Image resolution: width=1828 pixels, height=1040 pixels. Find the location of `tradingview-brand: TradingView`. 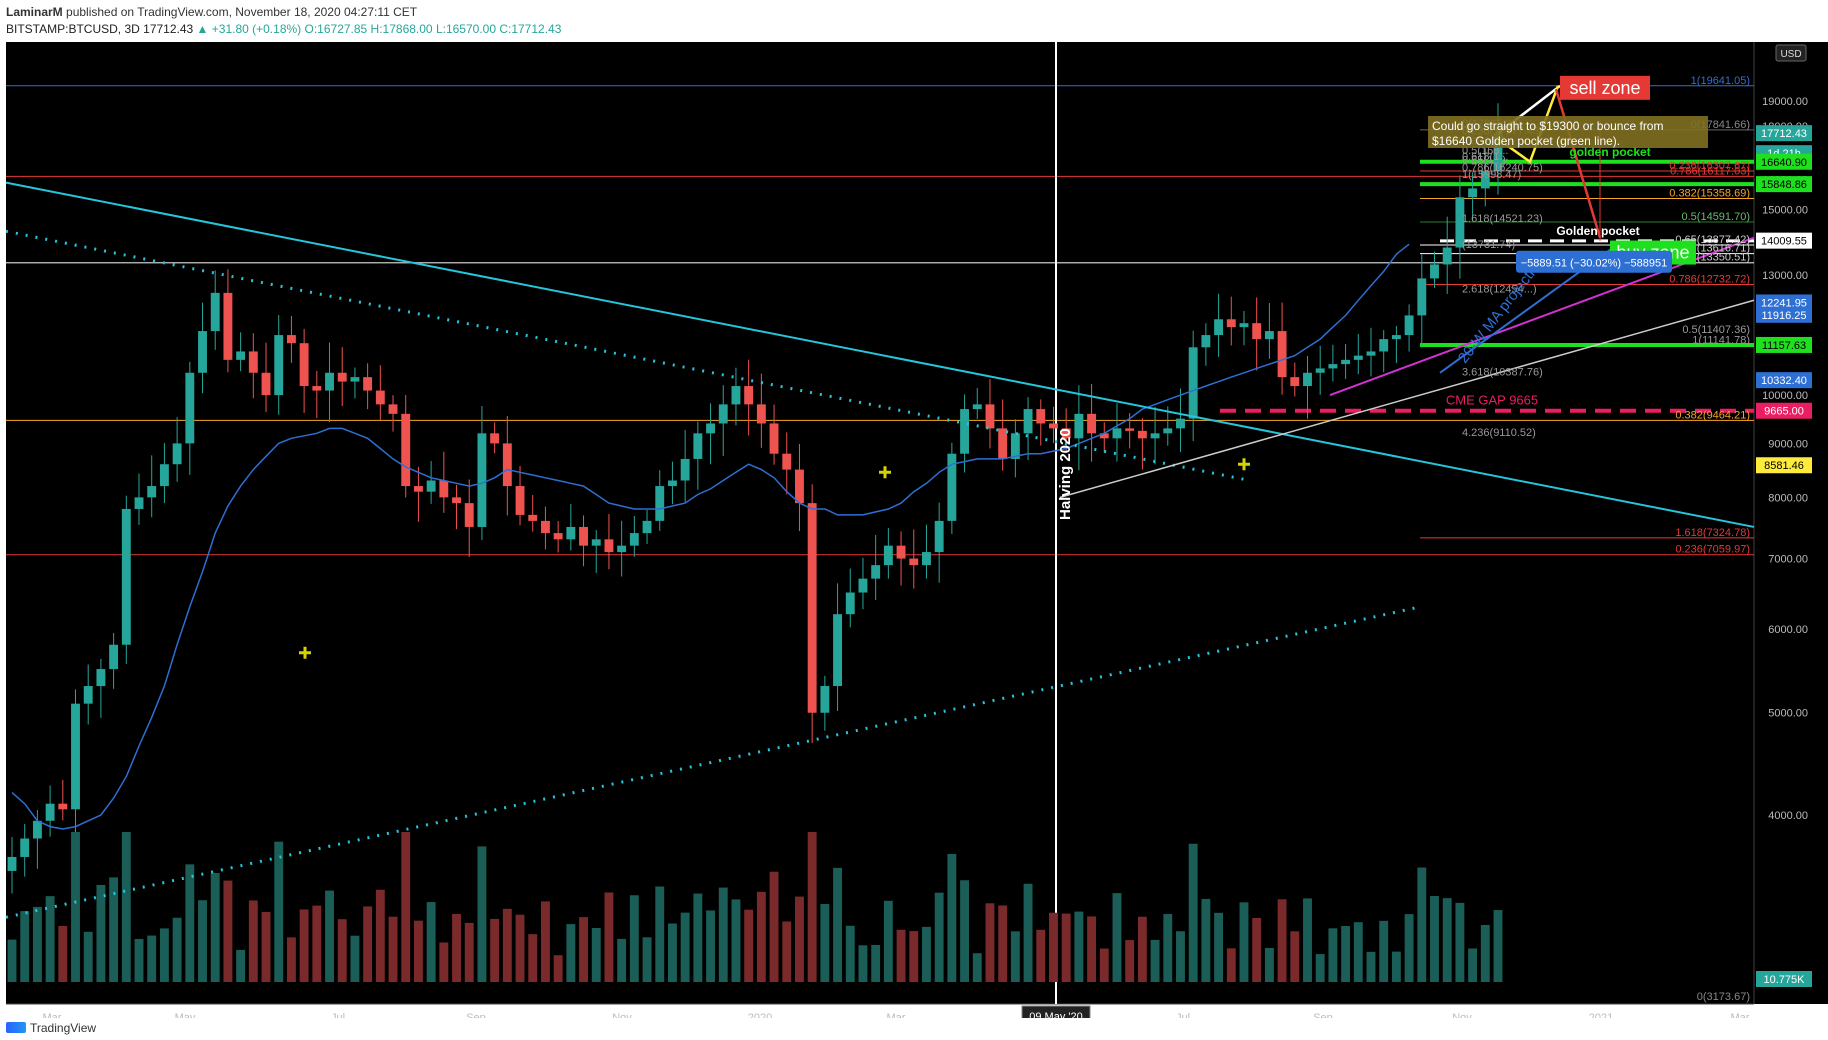

tradingview-brand: TradingView is located at coordinates (51, 1028).